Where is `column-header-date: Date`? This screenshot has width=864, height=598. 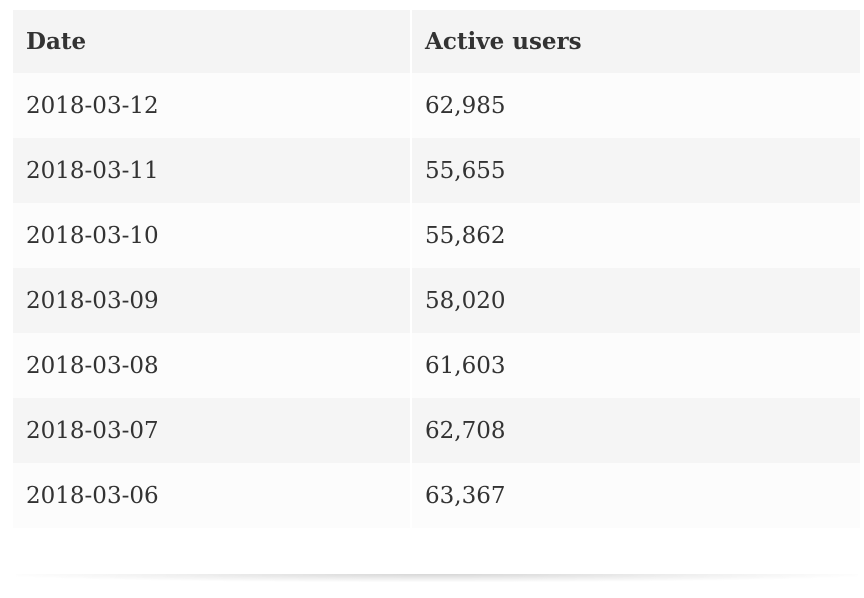
column-header-date: Date is located at coordinates (211, 41).